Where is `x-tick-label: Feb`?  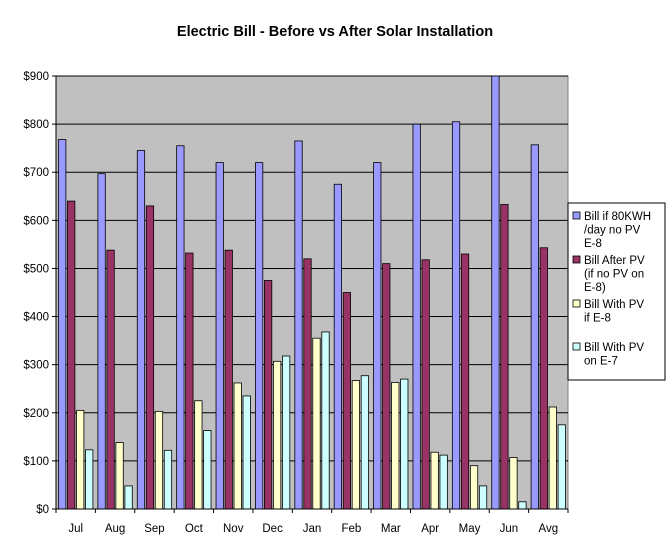
x-tick-label: Feb is located at coordinates (351, 529).